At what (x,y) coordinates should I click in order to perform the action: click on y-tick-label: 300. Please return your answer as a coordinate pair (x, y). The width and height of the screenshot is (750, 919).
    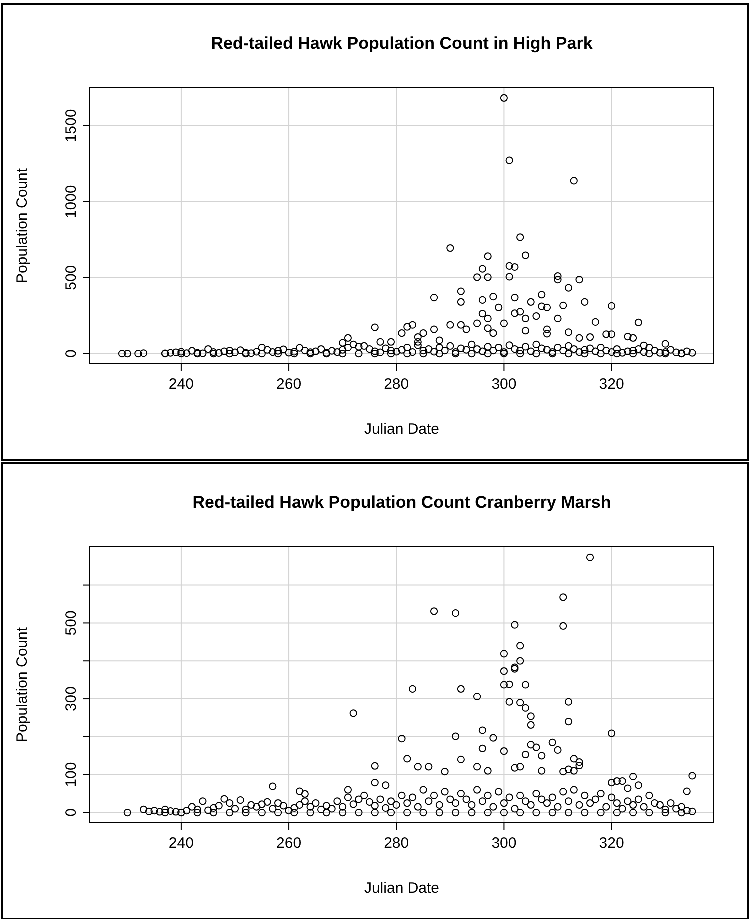
    Looking at the image, I should click on (71, 699).